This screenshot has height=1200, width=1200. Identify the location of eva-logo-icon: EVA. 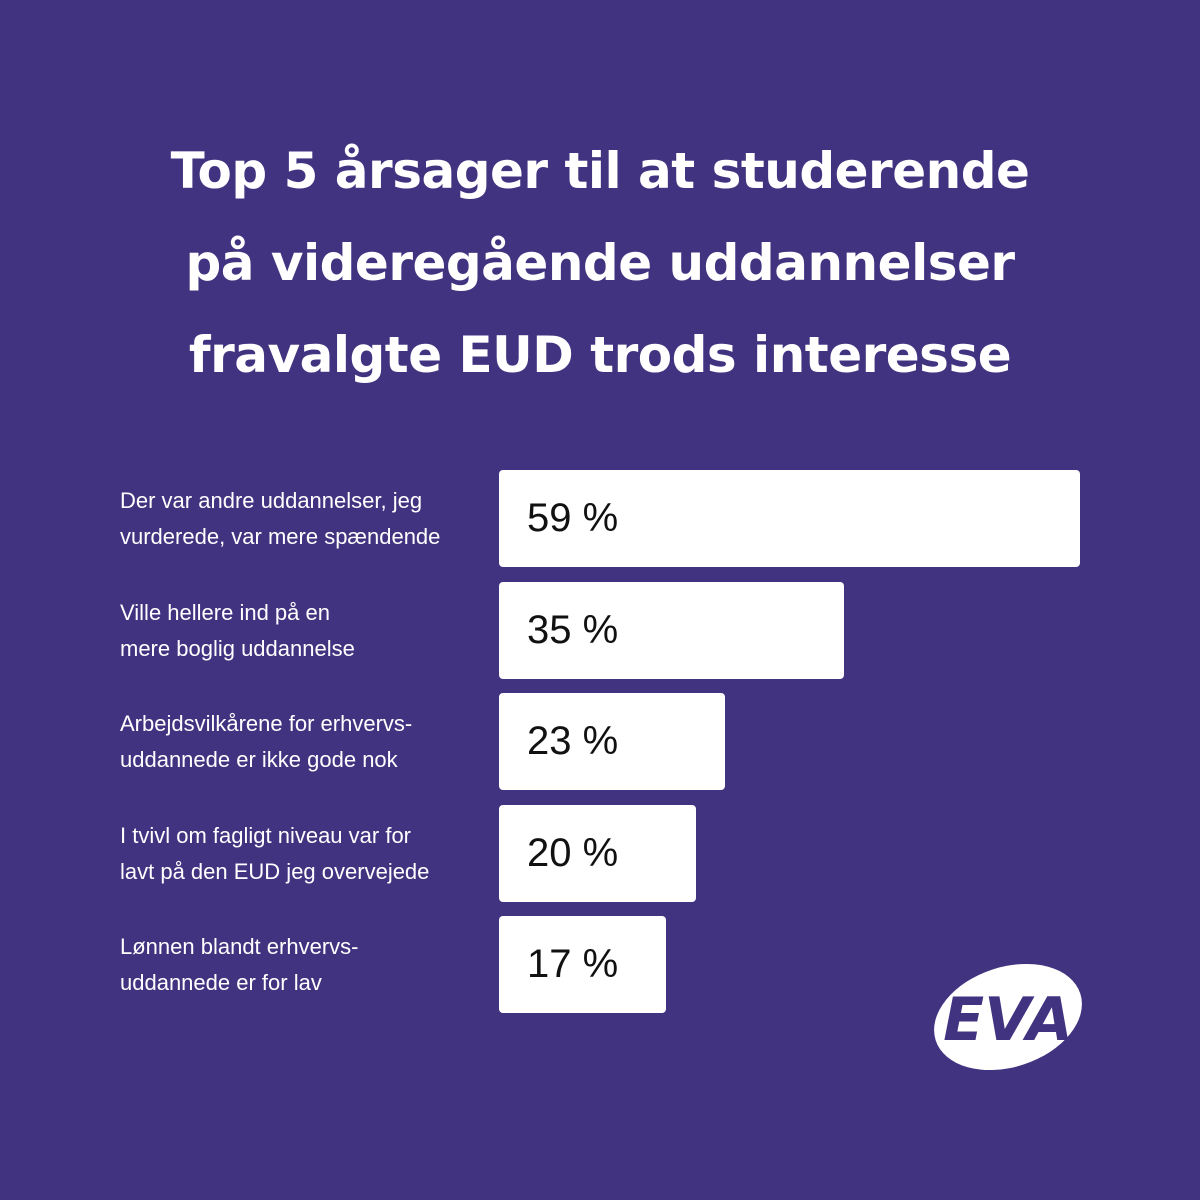
(1008, 1017).